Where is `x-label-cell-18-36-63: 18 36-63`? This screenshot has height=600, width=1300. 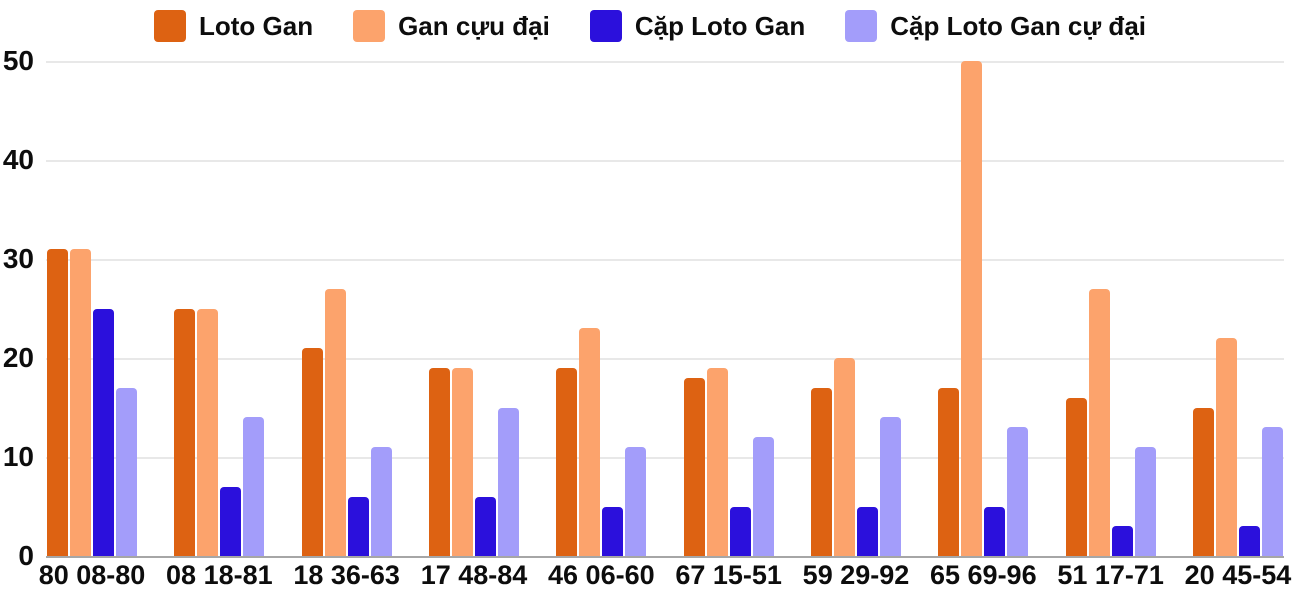 x-label-cell-18-36-63: 18 36-63 is located at coordinates (346, 575).